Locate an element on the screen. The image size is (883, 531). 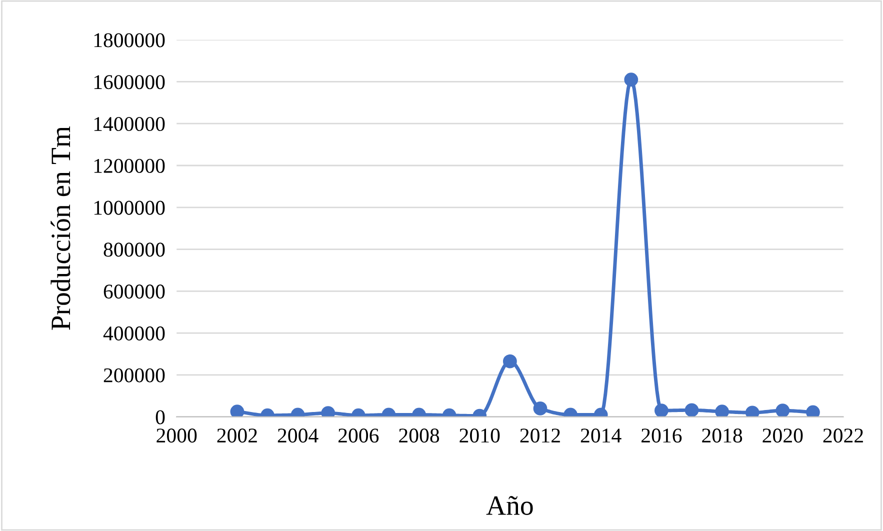
y-tick-label: 600000 is located at coordinates (134, 291).